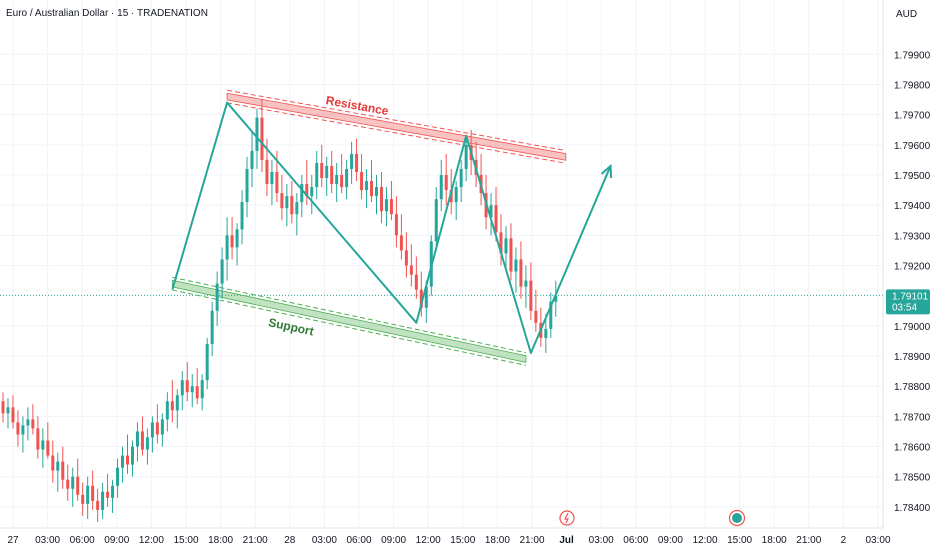  I want to click on zone-fill, so click(396, 126).